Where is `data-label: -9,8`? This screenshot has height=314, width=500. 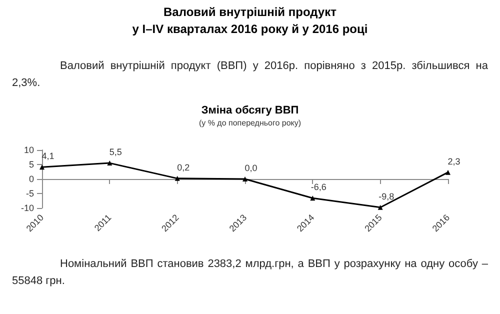 data-label: -9,8 is located at coordinates (386, 196).